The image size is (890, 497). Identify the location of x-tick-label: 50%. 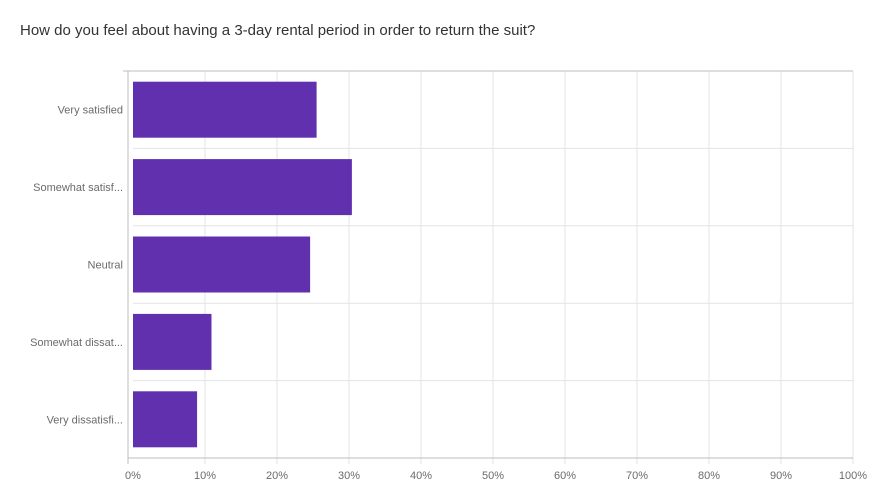
(493, 476).